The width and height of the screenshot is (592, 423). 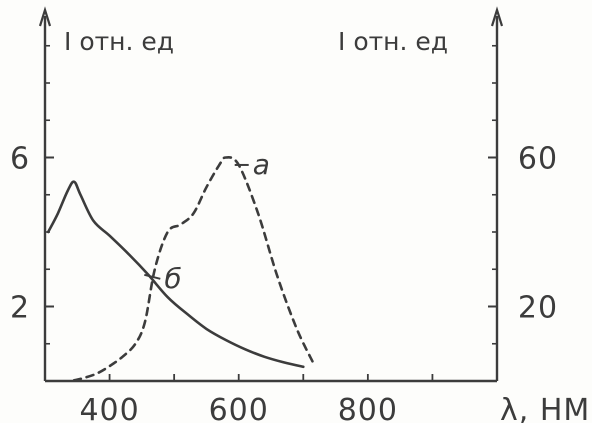 I want to click on y-left-tick-label: 6, so click(x=20, y=159).